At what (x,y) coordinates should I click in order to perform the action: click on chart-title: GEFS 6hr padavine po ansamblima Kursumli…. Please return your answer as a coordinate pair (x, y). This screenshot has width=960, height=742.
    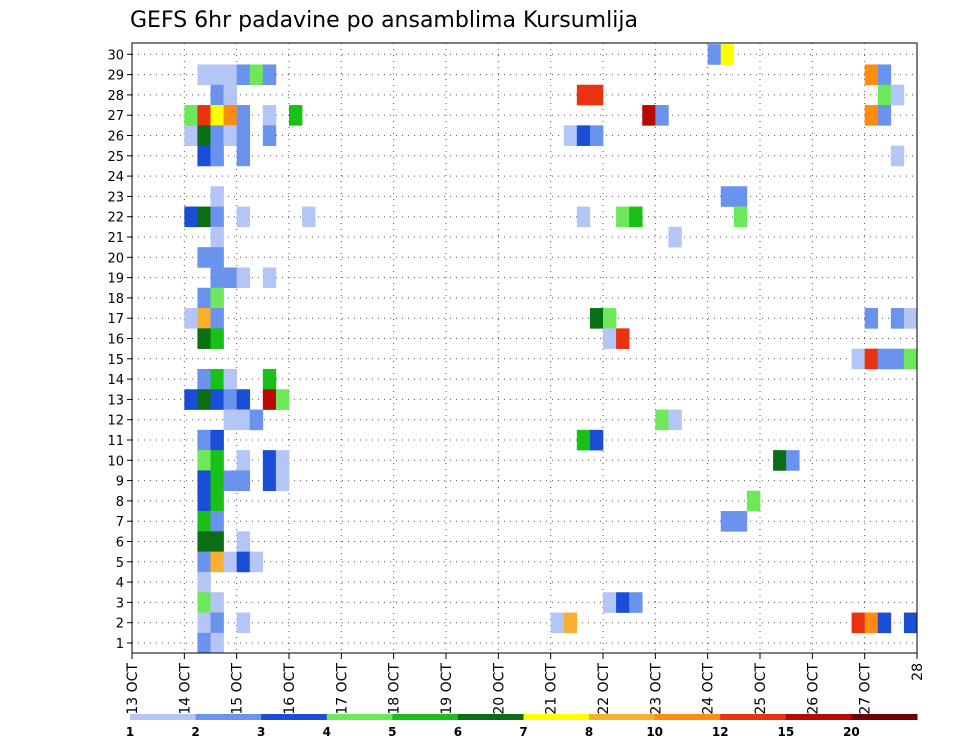
    Looking at the image, I should click on (384, 20).